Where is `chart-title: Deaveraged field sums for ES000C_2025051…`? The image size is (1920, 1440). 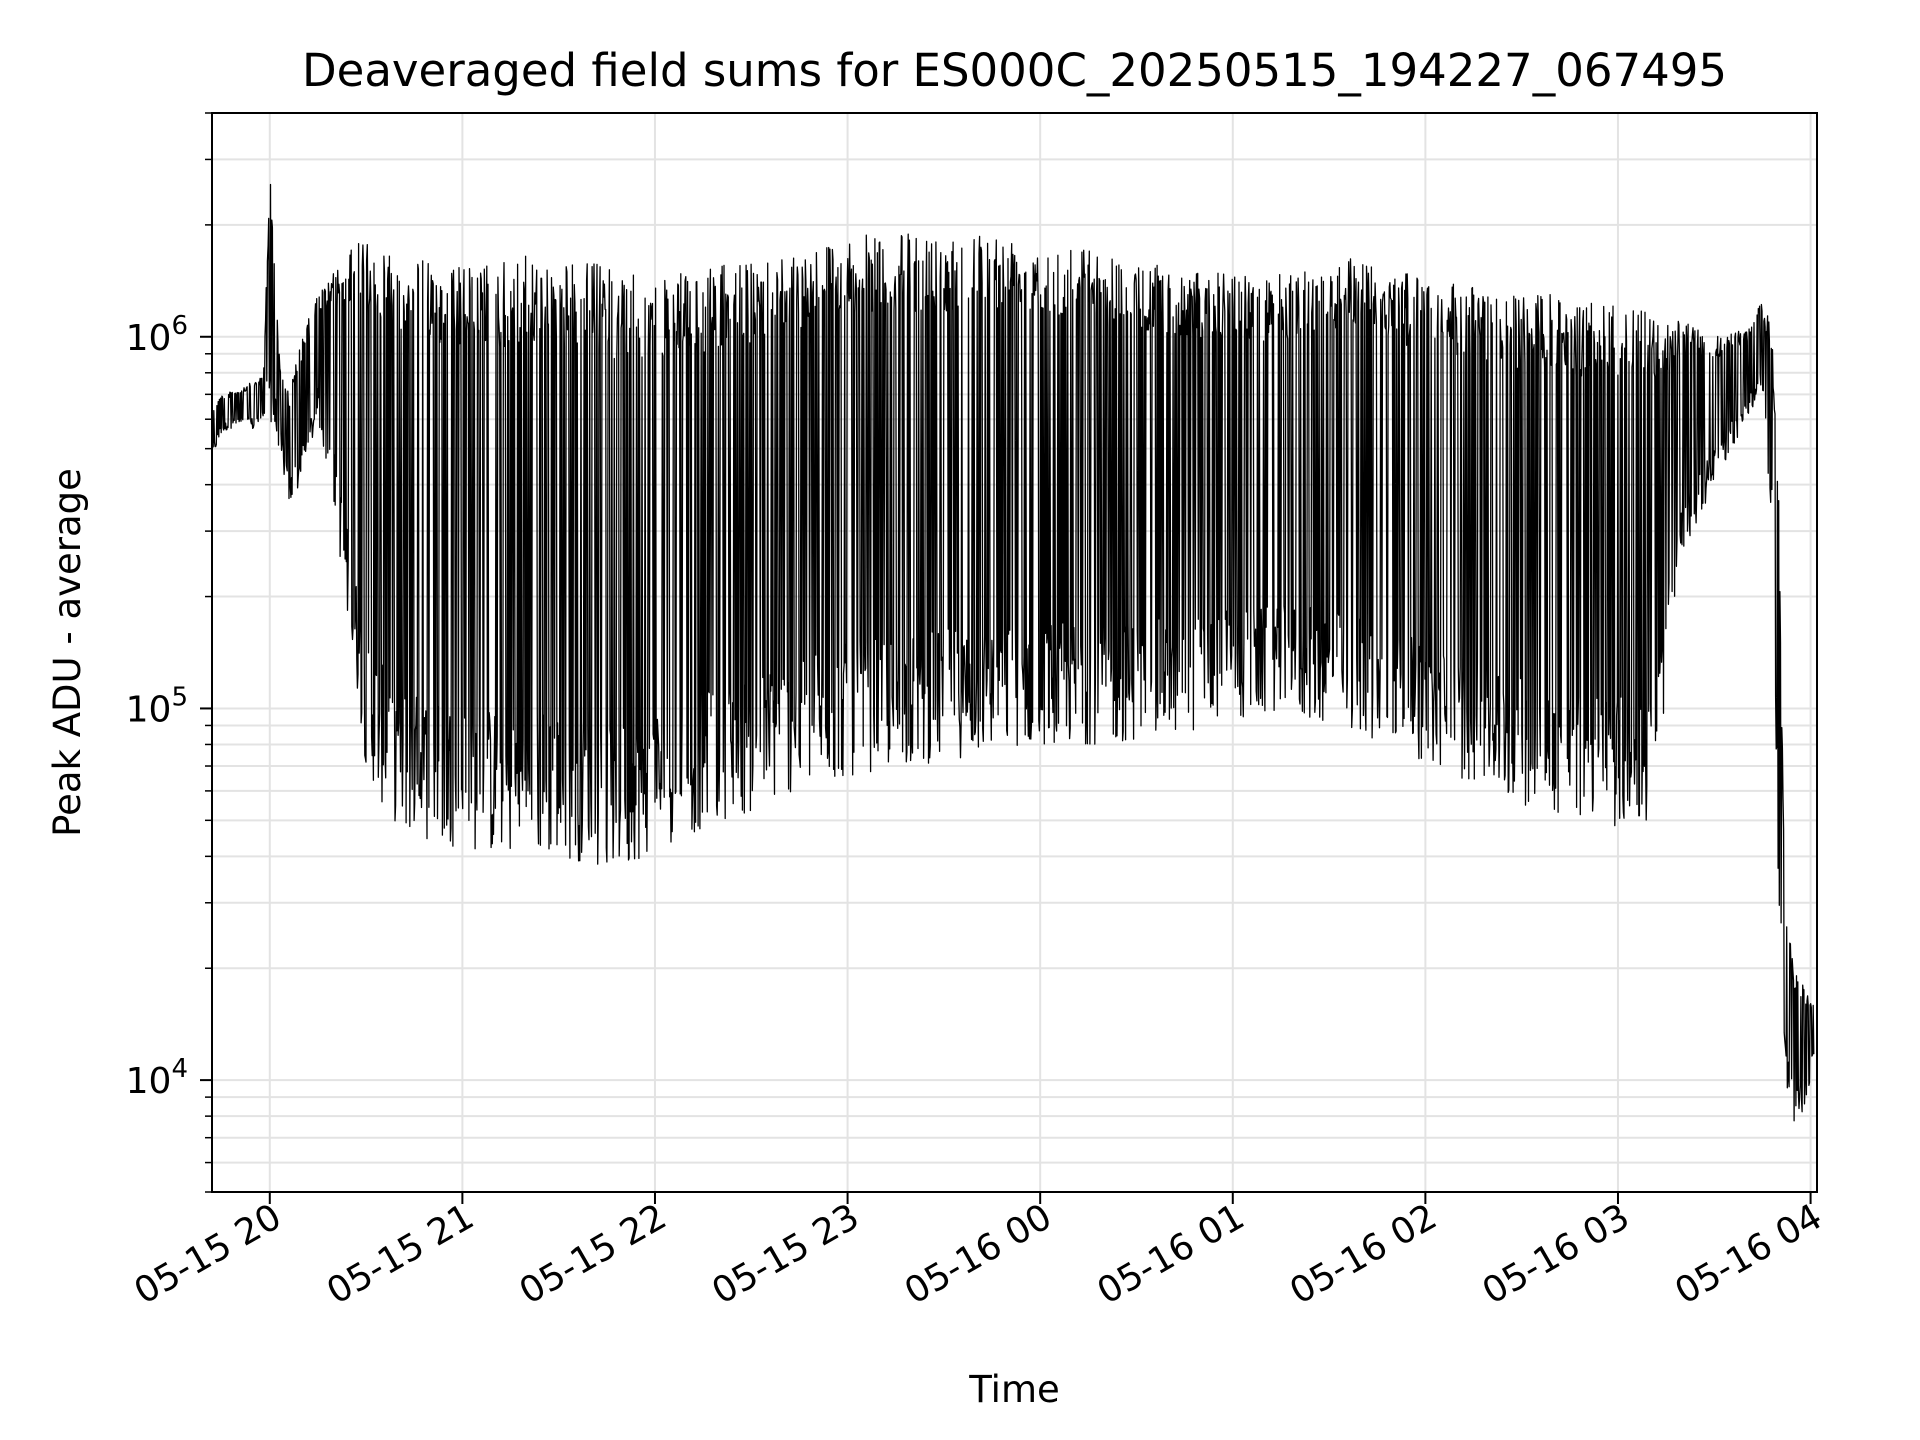 chart-title: Deaveraged field sums for ES000C_2025051… is located at coordinates (1014, 70).